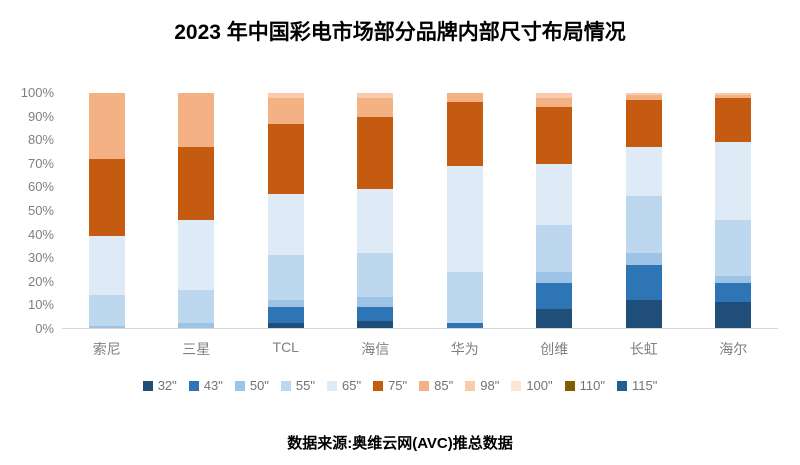  Describe the element at coordinates (213, 385) in the screenshot. I see `legend-label: 43"` at that location.